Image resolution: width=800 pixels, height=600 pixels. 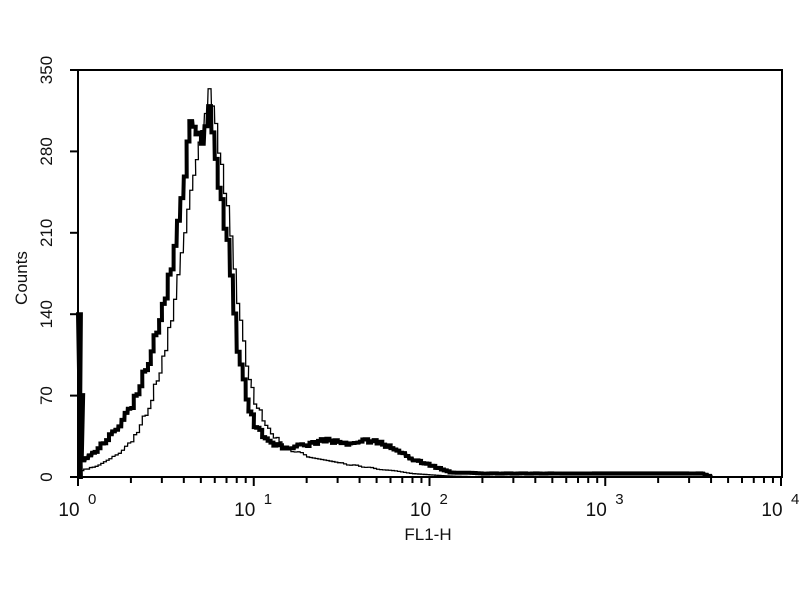 I want to click on y-tick-label: 210, so click(x=46, y=233).